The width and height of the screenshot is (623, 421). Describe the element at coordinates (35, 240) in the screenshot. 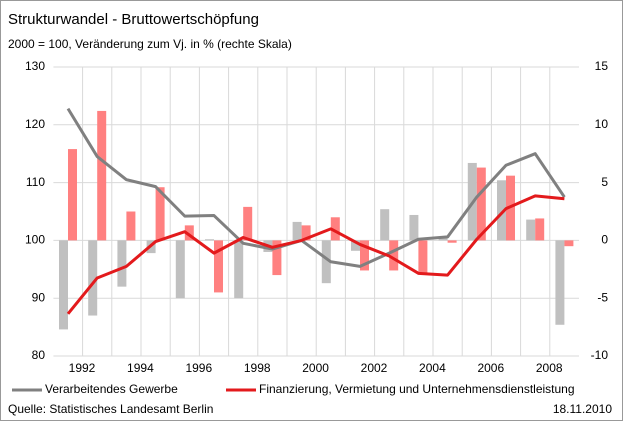

I see `y-tick-label: 100` at that location.